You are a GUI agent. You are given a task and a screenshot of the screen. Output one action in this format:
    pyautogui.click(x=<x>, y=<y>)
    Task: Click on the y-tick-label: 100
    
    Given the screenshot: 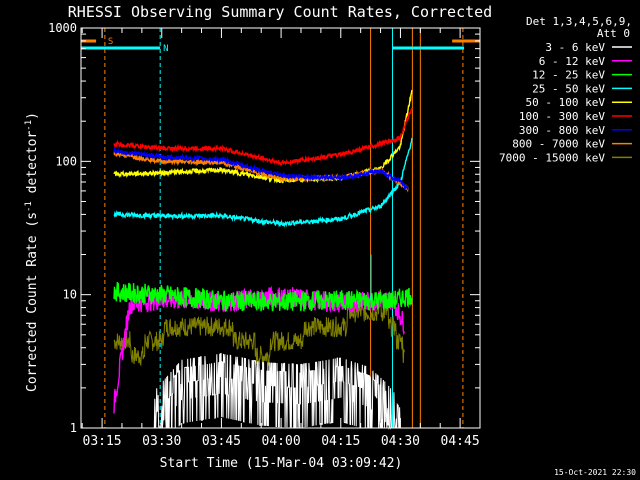 What is the action you would take?
    pyautogui.click(x=66, y=161)
    